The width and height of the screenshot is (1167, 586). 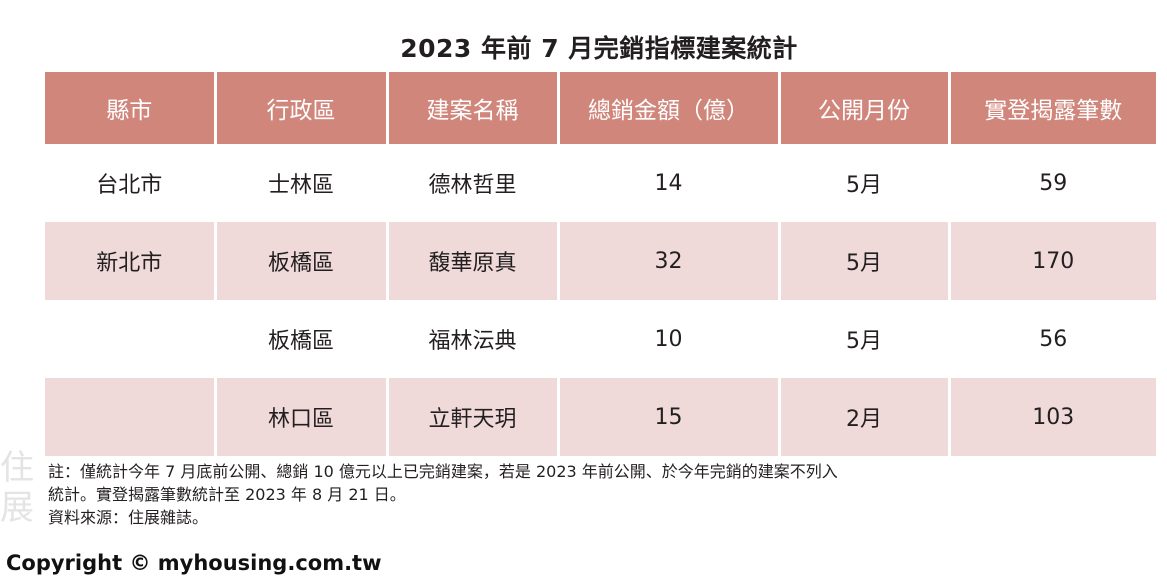 What do you see at coordinates (669, 339) in the screenshot?
I see `cell-total-sales: 10` at bounding box center [669, 339].